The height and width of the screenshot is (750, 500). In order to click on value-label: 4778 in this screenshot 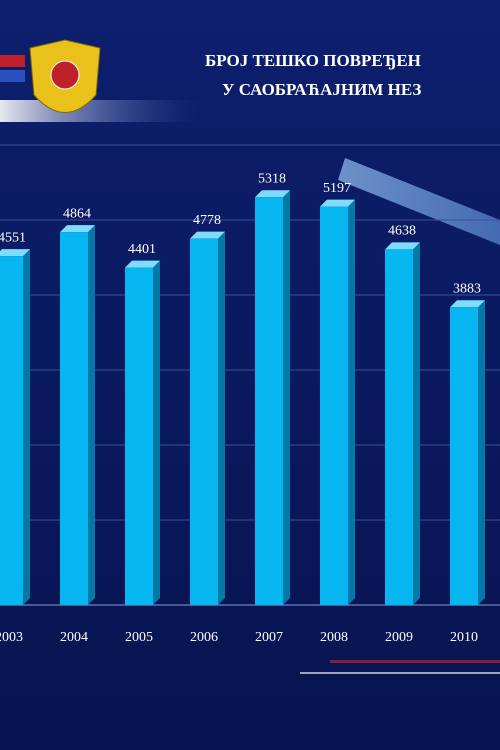, I will do `click(207, 220)`.